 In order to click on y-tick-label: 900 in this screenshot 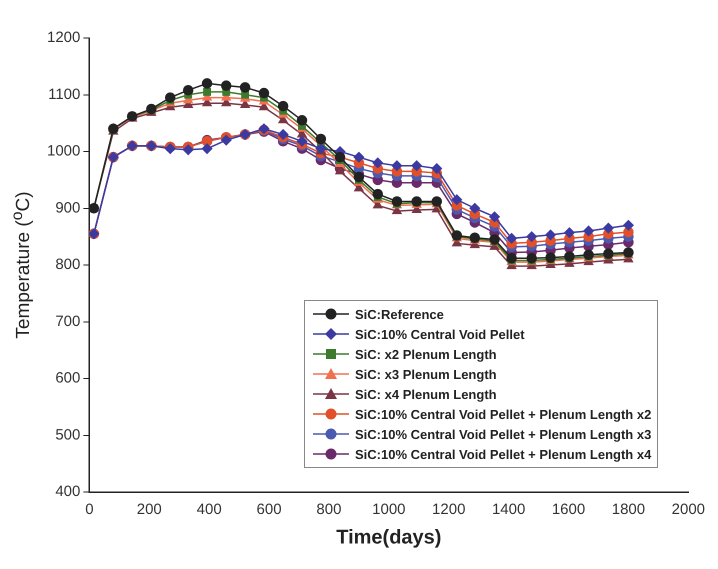, I will do `click(67, 207)`.